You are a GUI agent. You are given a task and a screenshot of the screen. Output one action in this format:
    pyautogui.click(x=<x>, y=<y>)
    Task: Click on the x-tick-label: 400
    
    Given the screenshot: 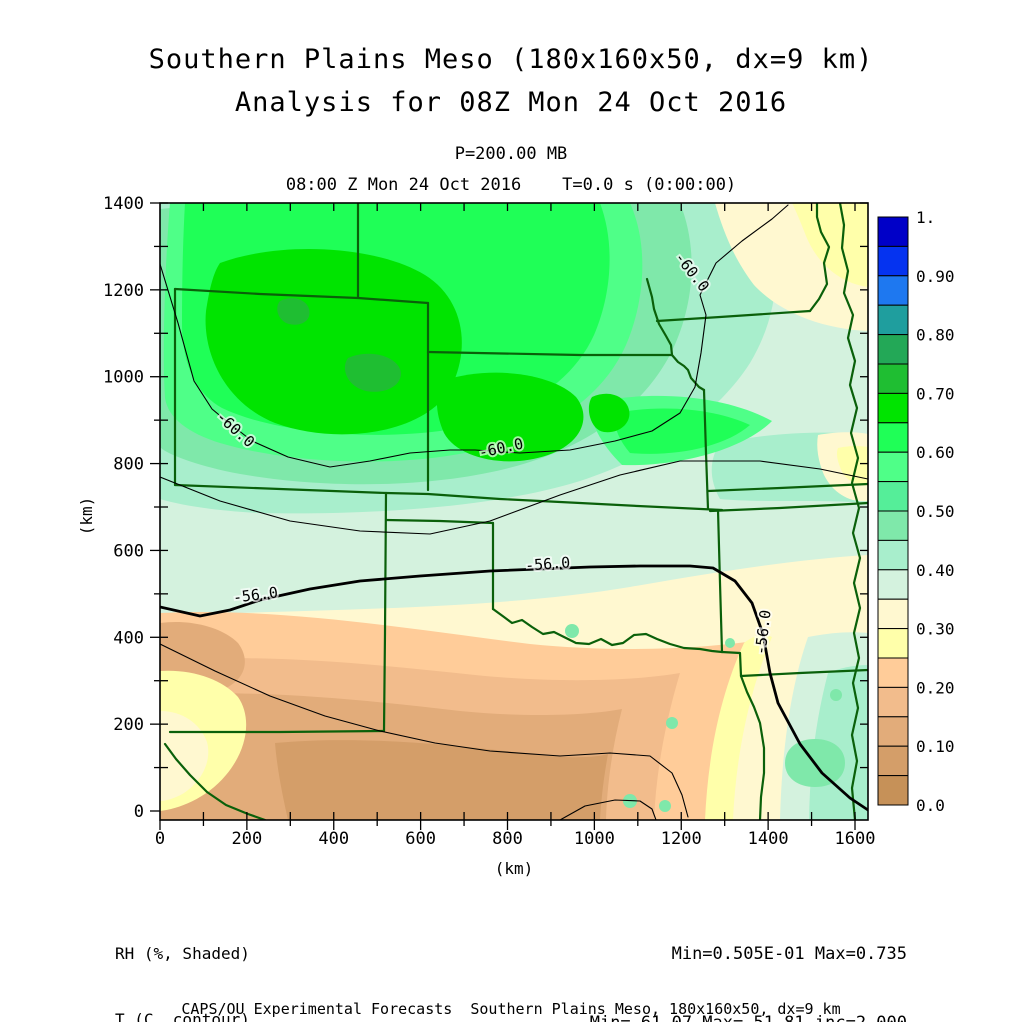 What is the action you would take?
    pyautogui.click(x=333, y=839)
    